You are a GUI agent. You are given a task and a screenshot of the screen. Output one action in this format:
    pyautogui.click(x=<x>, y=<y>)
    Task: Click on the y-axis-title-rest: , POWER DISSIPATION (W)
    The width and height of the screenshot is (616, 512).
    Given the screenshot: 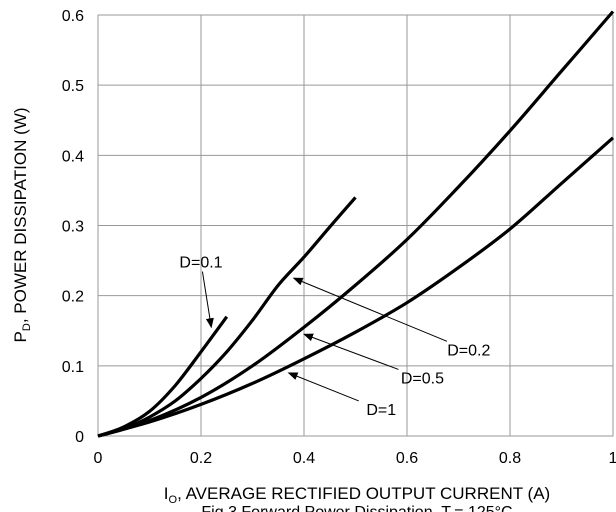 What is the action you would take?
    pyautogui.click(x=20, y=216)
    